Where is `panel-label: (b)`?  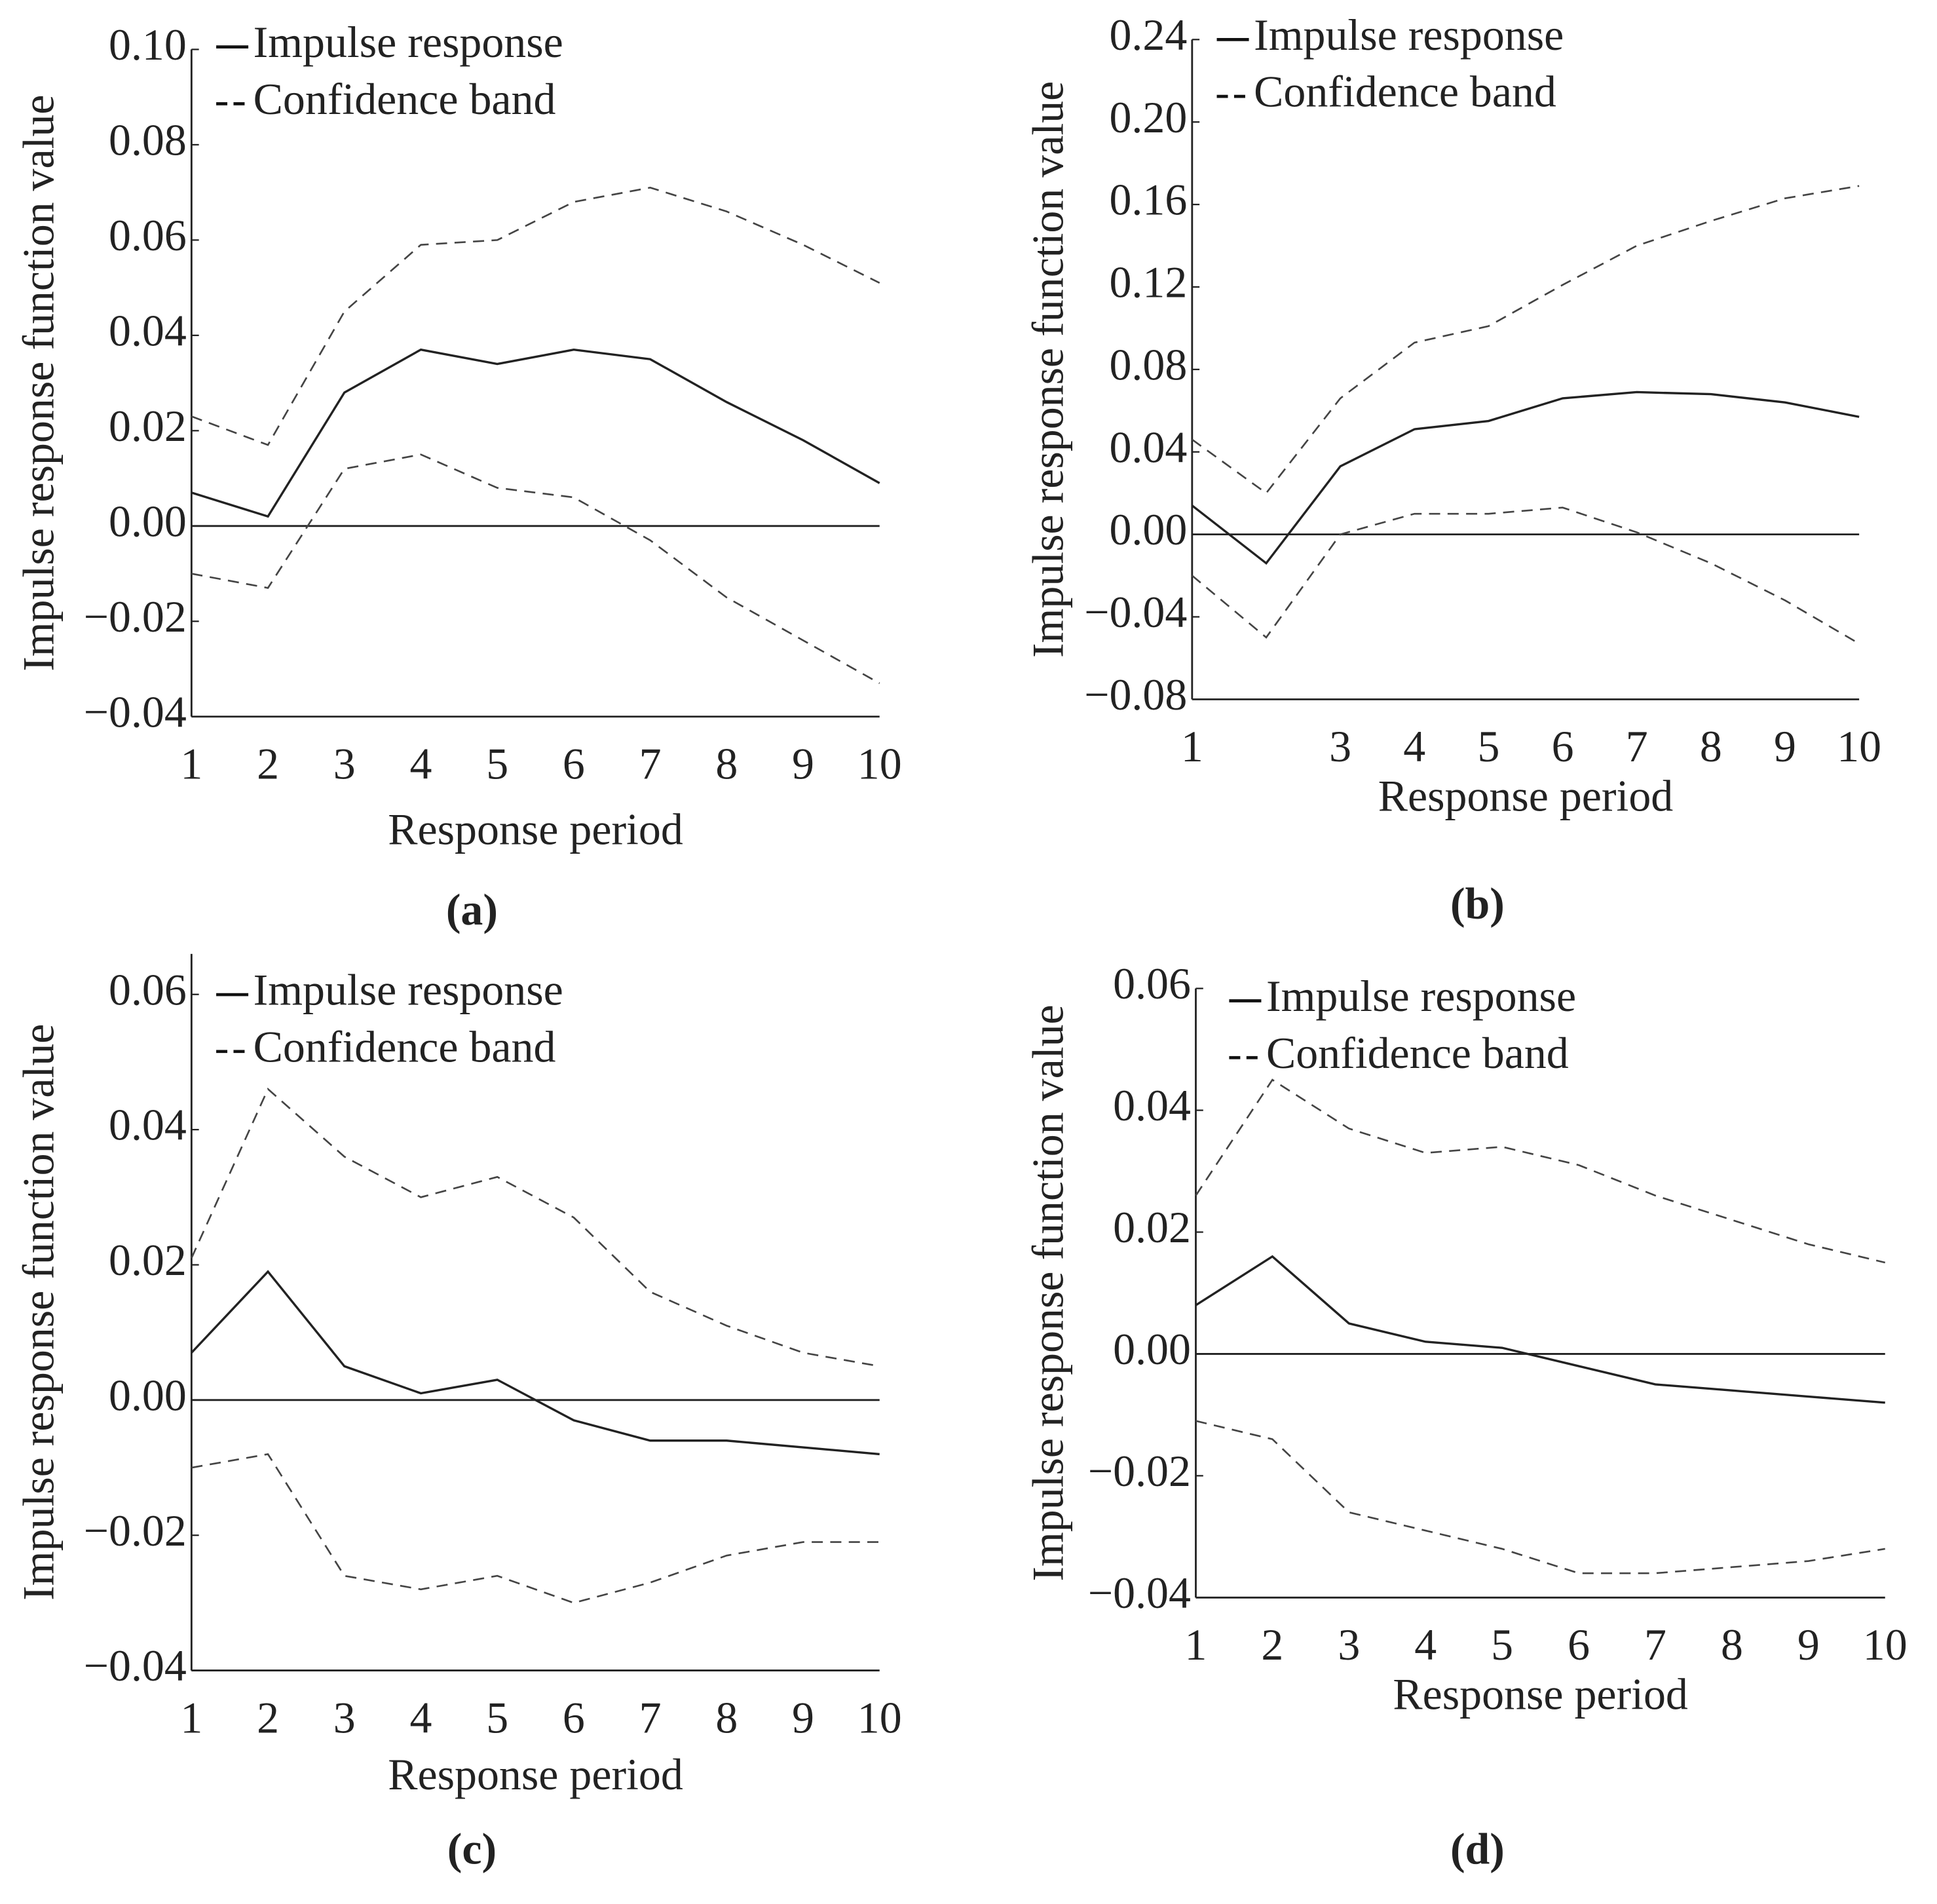 panel-label: (b) is located at coordinates (1477, 903).